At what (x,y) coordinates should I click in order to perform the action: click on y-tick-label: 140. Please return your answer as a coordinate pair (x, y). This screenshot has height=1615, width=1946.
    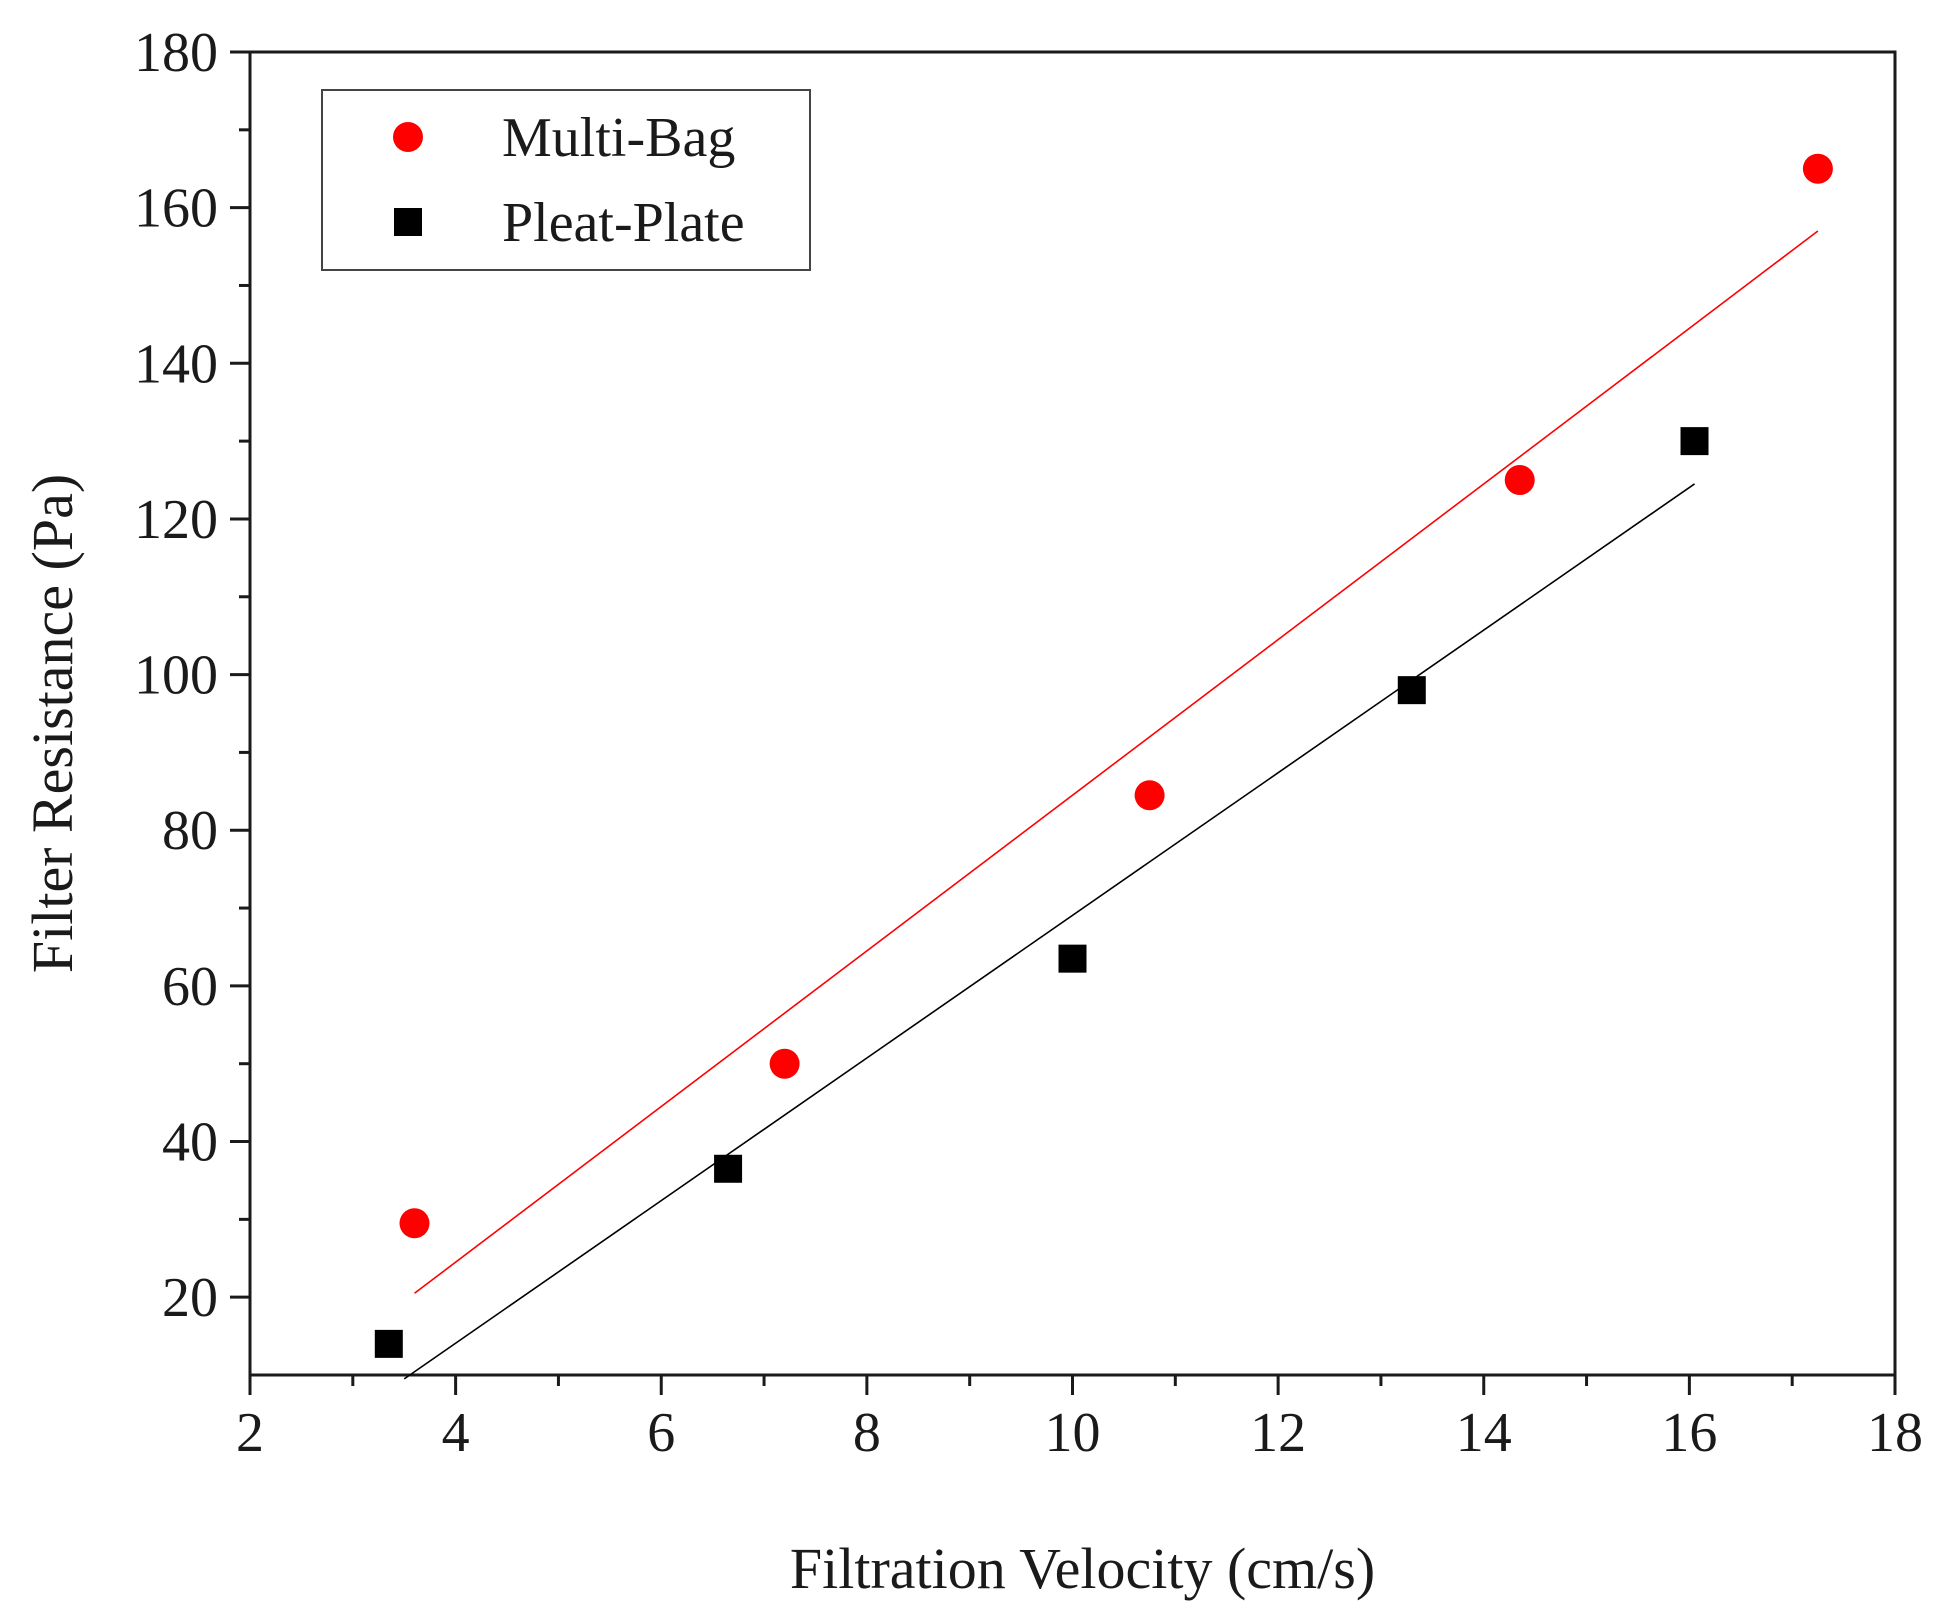
    Looking at the image, I should click on (176, 364).